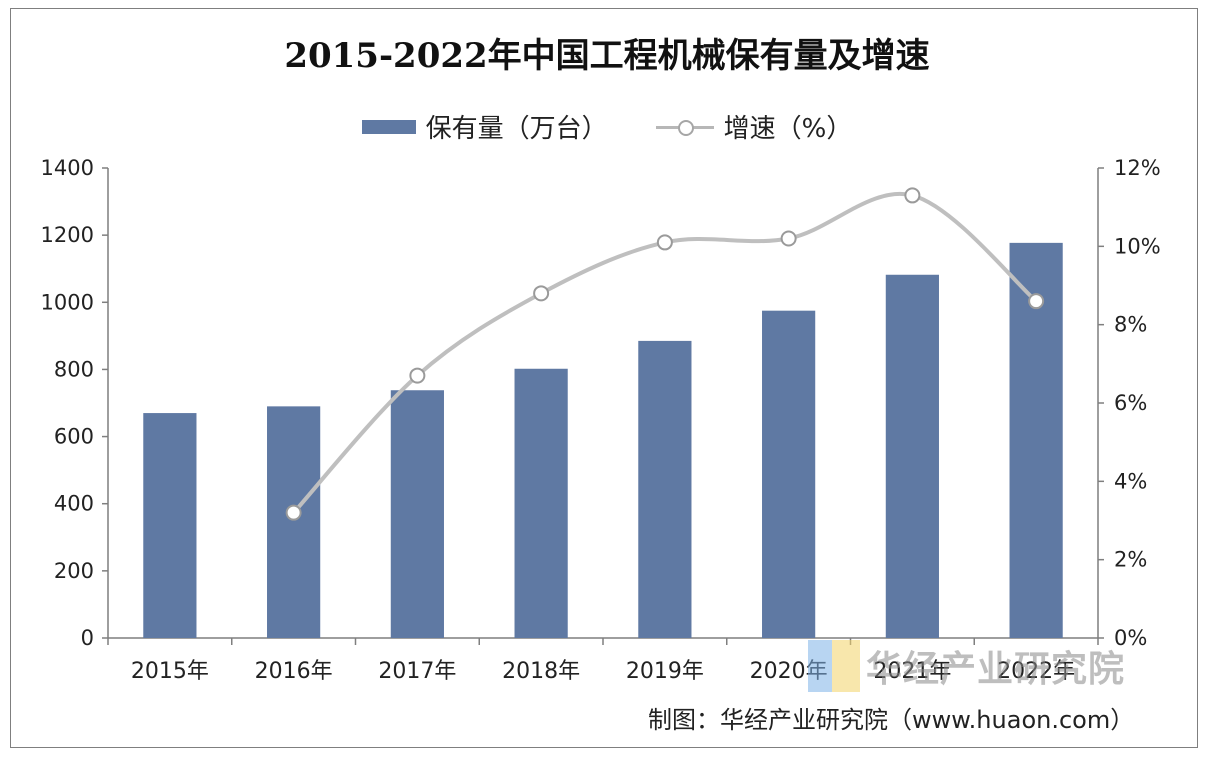 The width and height of the screenshot is (1214, 760). Describe the element at coordinates (67, 302) in the screenshot. I see `left-tick-label: 1000` at that location.